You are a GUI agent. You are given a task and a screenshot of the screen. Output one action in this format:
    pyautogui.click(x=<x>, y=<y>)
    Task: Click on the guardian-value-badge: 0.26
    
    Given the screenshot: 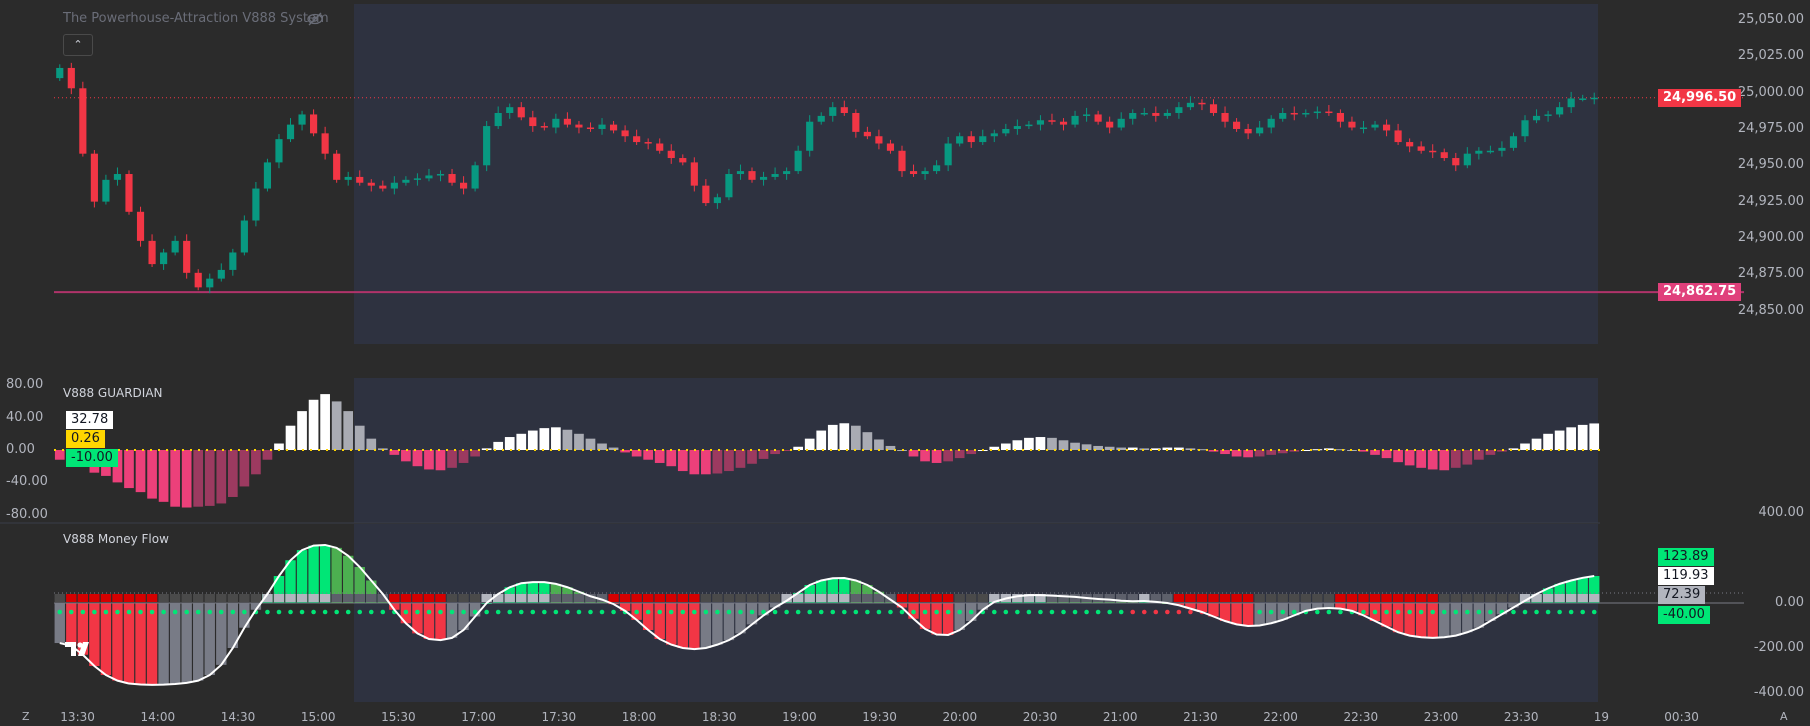 What is the action you would take?
    pyautogui.click(x=85, y=439)
    